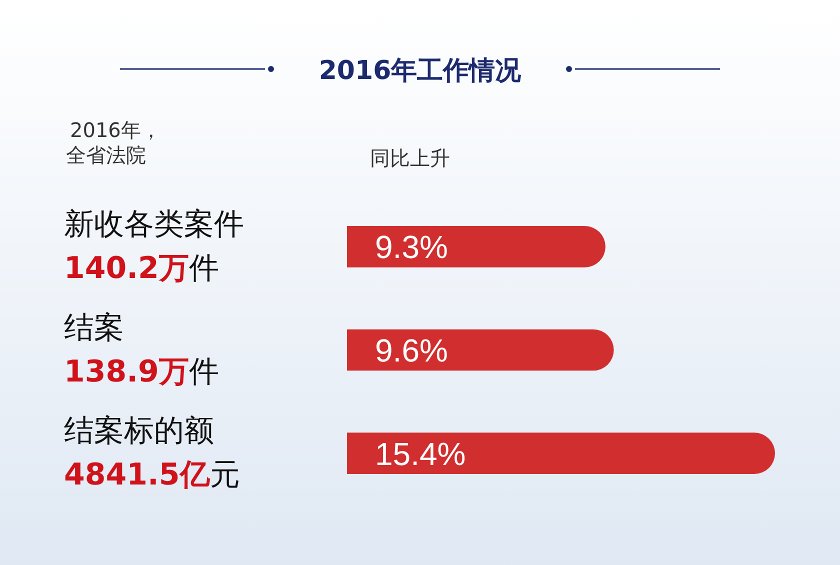  Describe the element at coordinates (420, 454) in the screenshot. I see `data-label: 15.4%` at that location.